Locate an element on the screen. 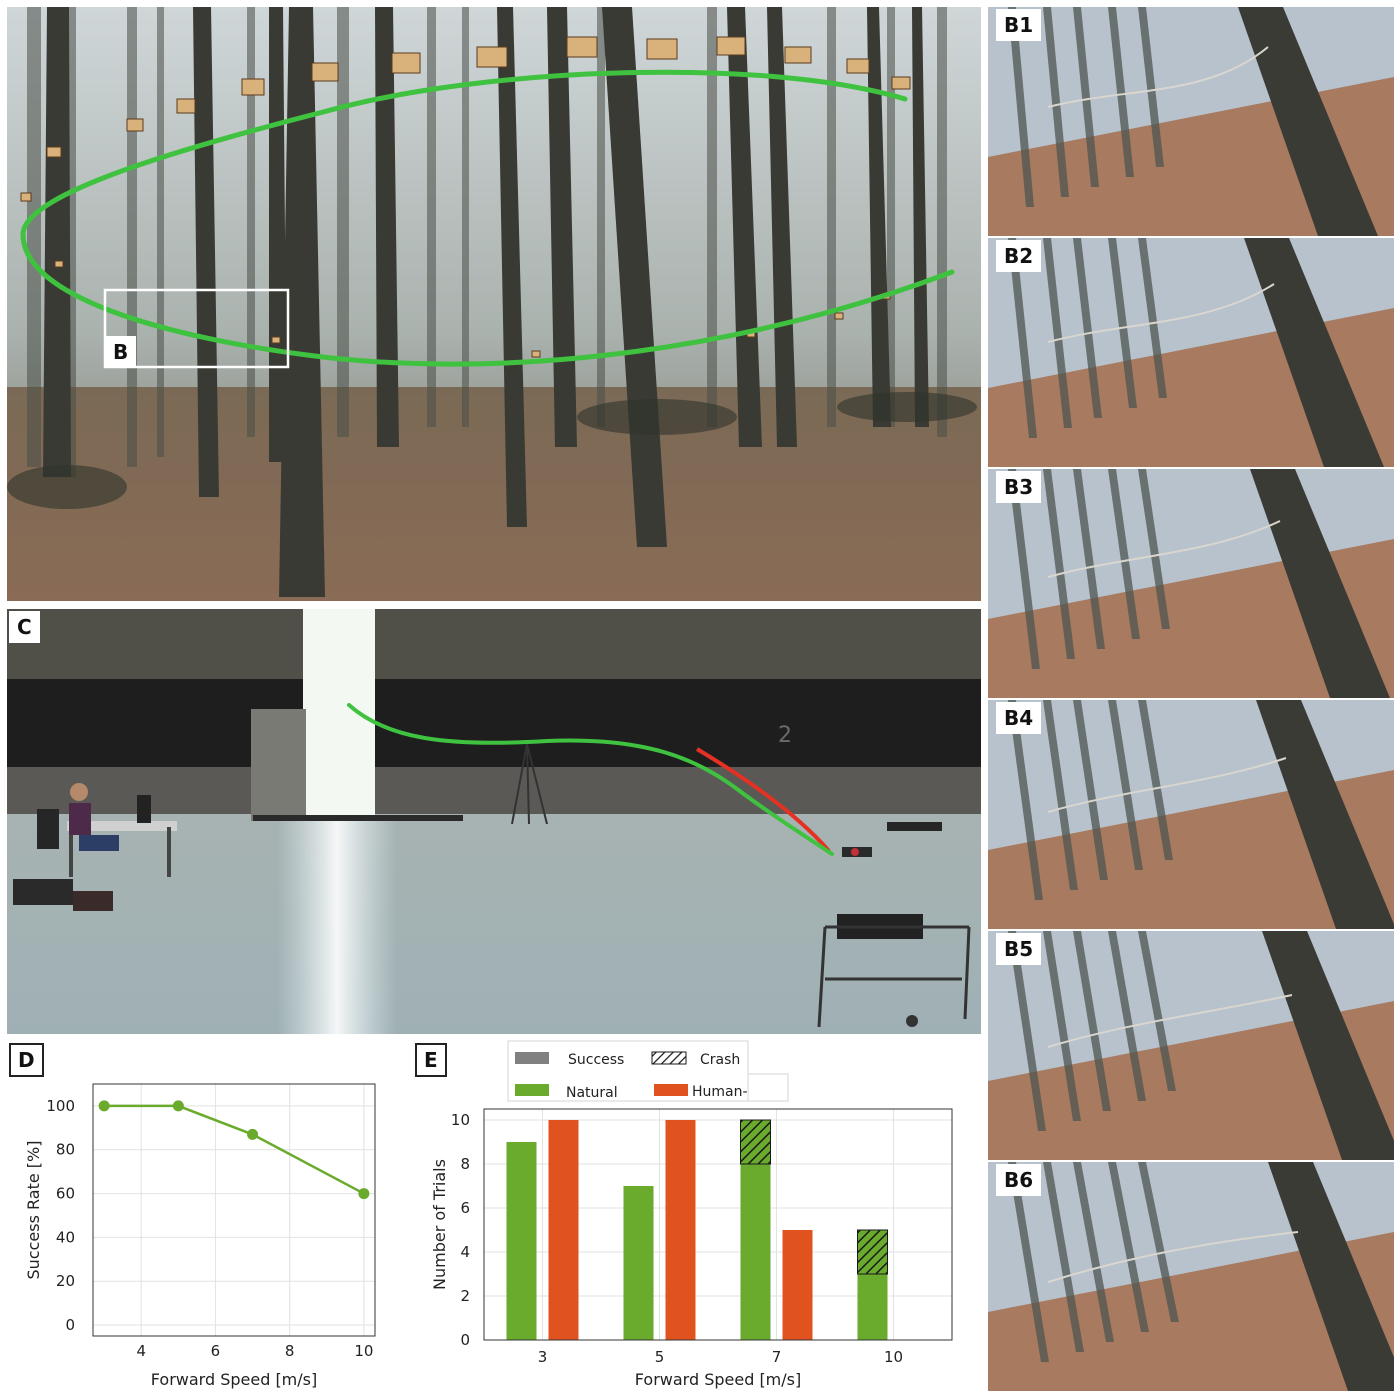  inset-b-label: B is located at coordinates (121, 352).